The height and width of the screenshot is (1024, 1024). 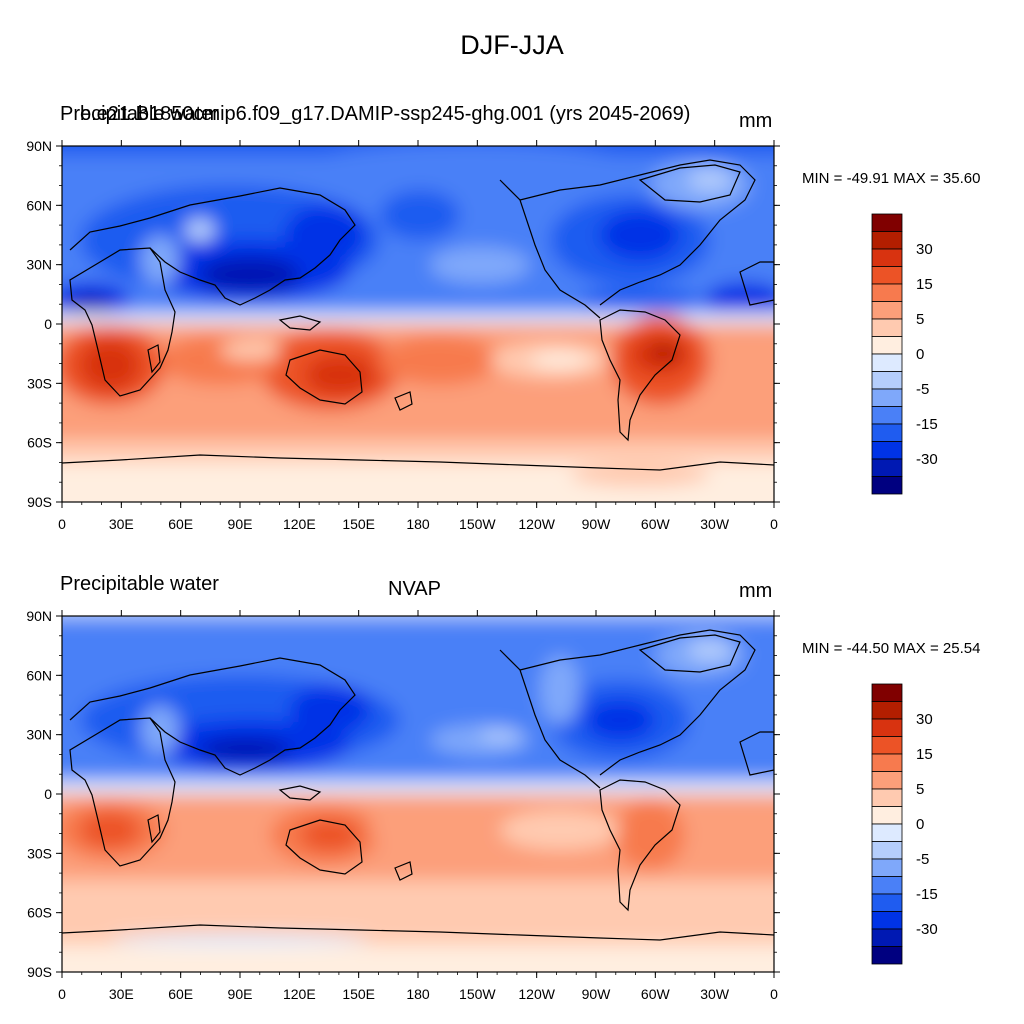 I want to click on panel-center-title: NVAP, so click(x=414, y=589).